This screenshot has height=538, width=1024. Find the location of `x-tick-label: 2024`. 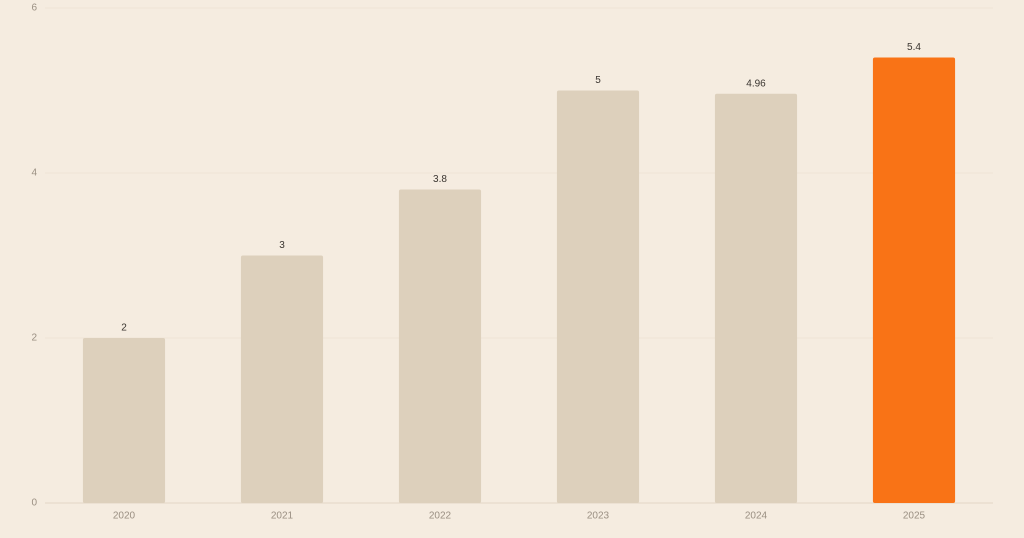

x-tick-label: 2024 is located at coordinates (756, 516).